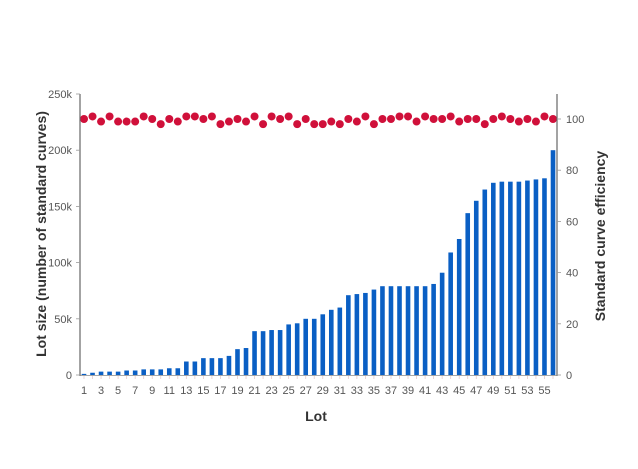 The width and height of the screenshot is (638, 469). I want to click on right-axis-tick-label: 100, so click(575, 120).